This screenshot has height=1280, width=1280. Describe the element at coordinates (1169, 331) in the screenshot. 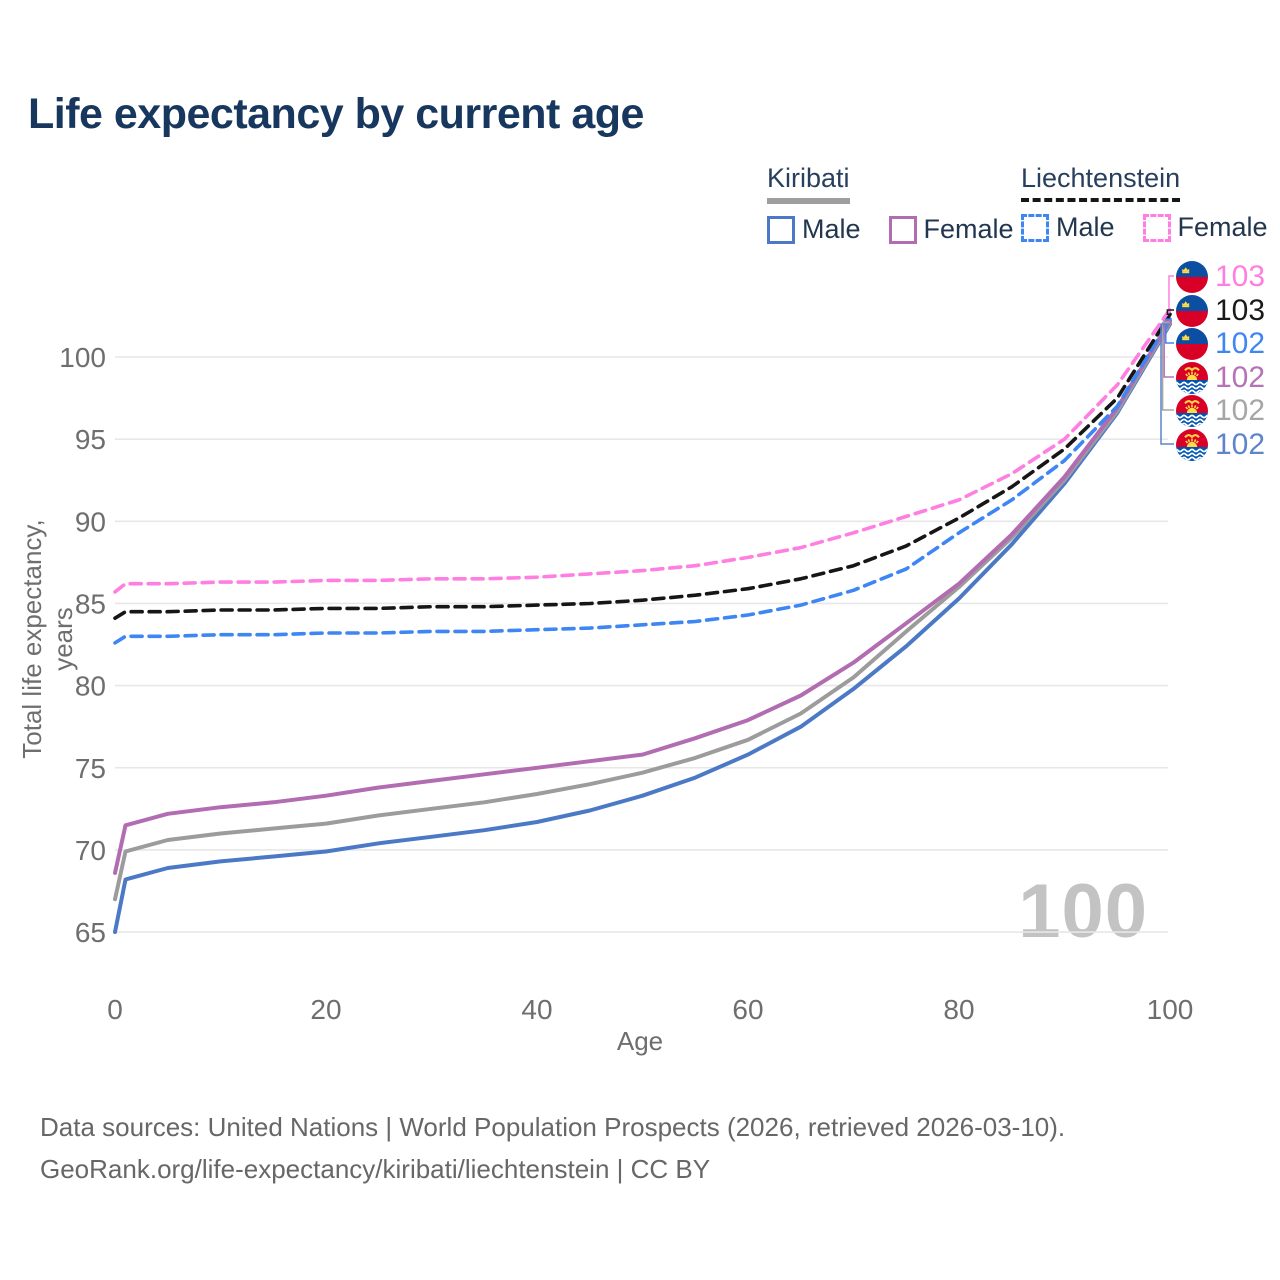

I see `connector-liech_male` at that location.